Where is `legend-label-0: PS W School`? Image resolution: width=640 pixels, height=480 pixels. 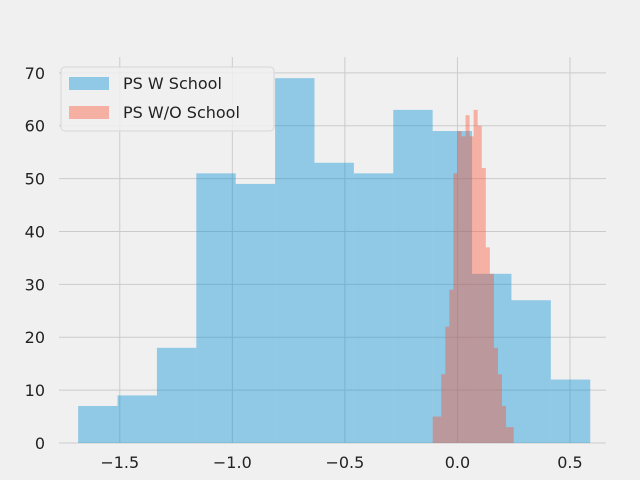 legend-label-0: PS W School is located at coordinates (172, 83).